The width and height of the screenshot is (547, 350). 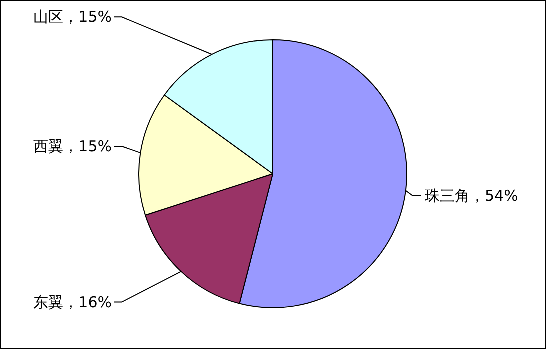 I want to click on slice-label: 珠三角，54%, so click(x=471, y=196).